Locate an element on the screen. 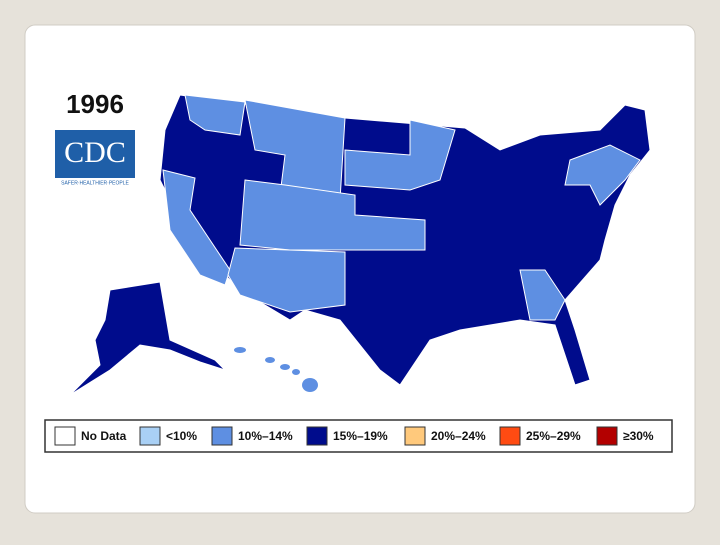  logo-box is located at coordinates (95, 154).